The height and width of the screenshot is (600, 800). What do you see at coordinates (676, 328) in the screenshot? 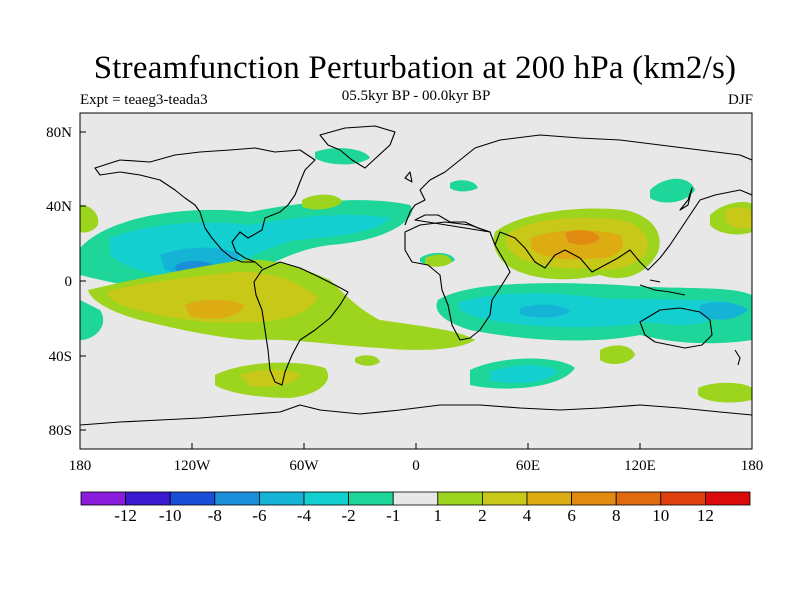
I see `australia-coast` at bounding box center [676, 328].